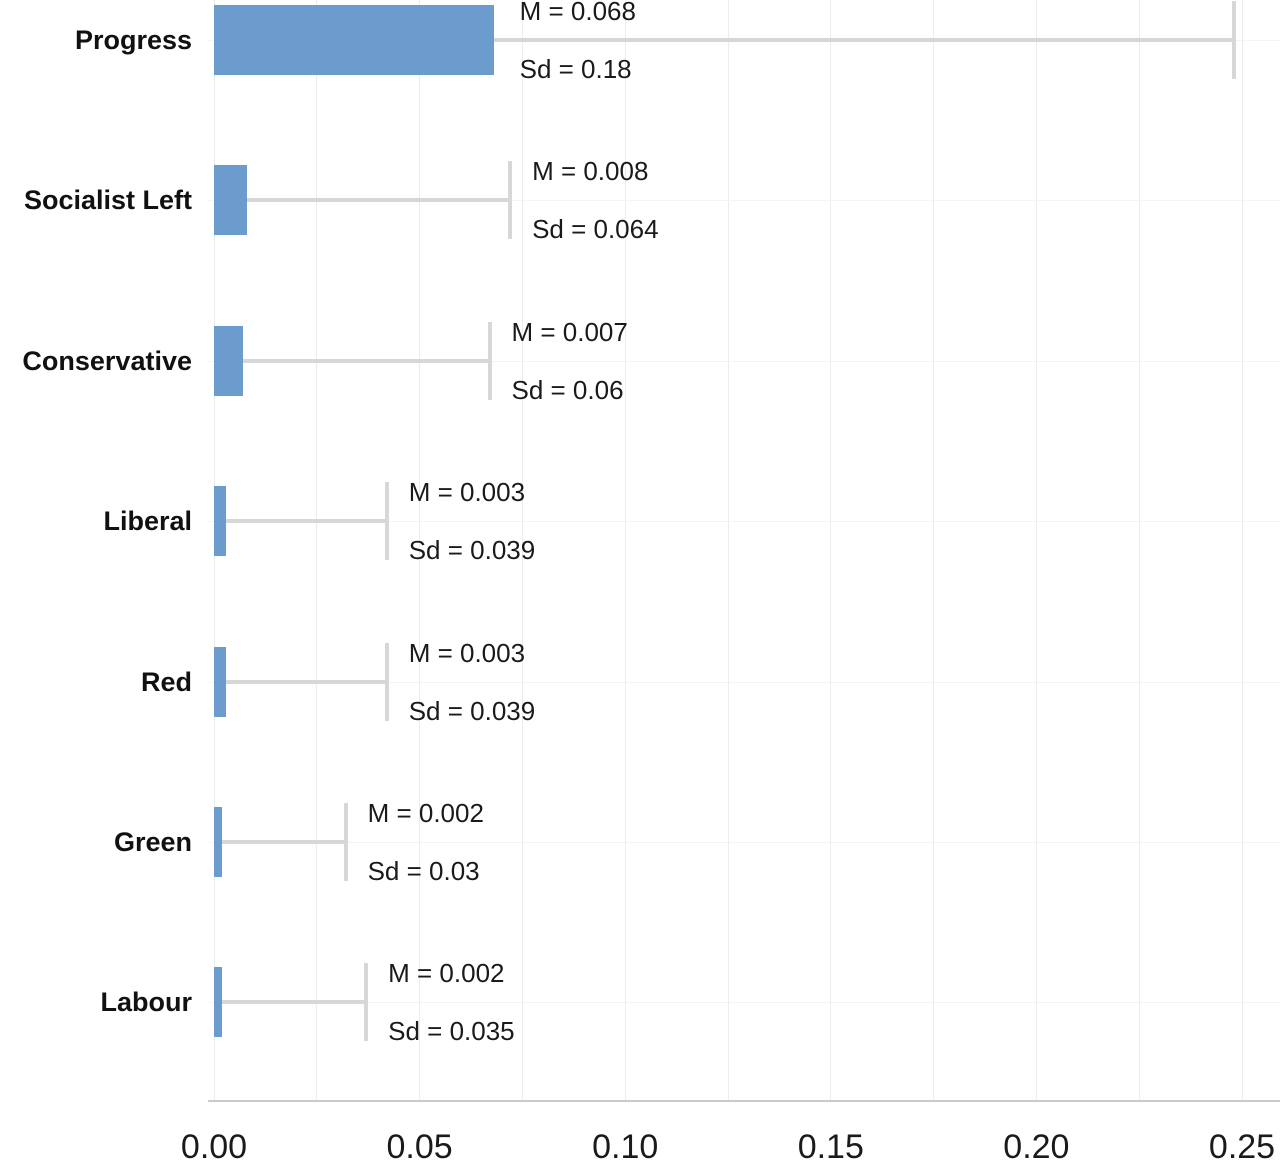 Image resolution: width=1280 pixels, height=1161 pixels. I want to click on category-label: Red, so click(166, 681).